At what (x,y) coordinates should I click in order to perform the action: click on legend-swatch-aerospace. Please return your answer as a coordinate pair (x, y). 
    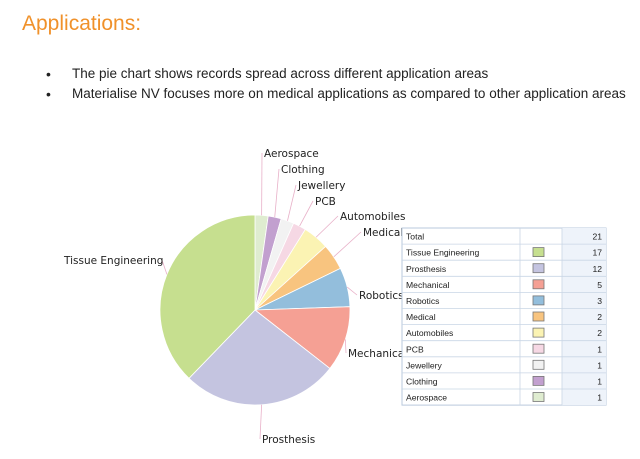
    Looking at the image, I should click on (538, 397).